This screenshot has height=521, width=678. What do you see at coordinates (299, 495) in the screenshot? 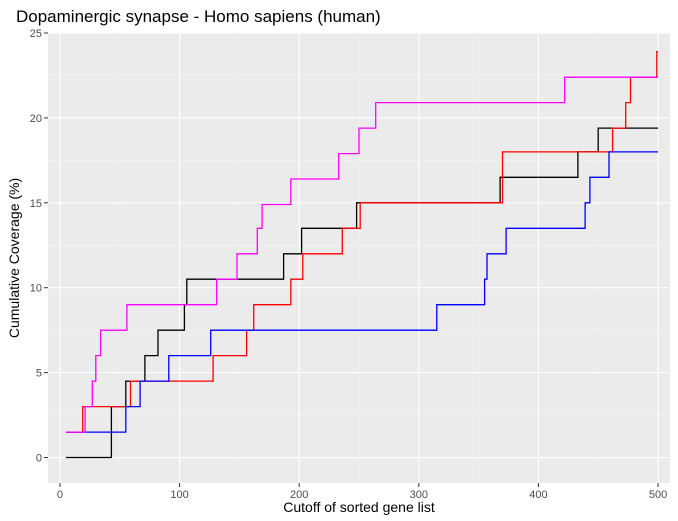
I see `x-tick-label: 200` at bounding box center [299, 495].